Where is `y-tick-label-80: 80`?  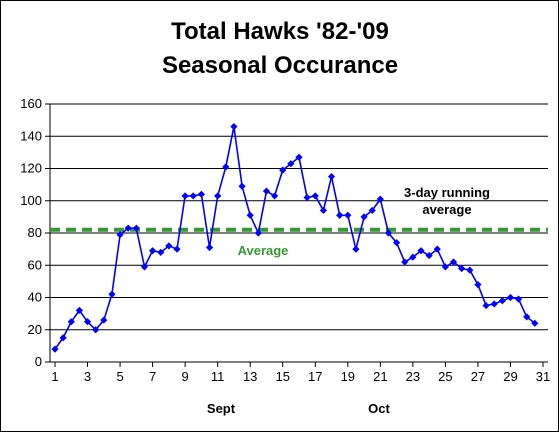
y-tick-label-80: 80 is located at coordinates (35, 232).